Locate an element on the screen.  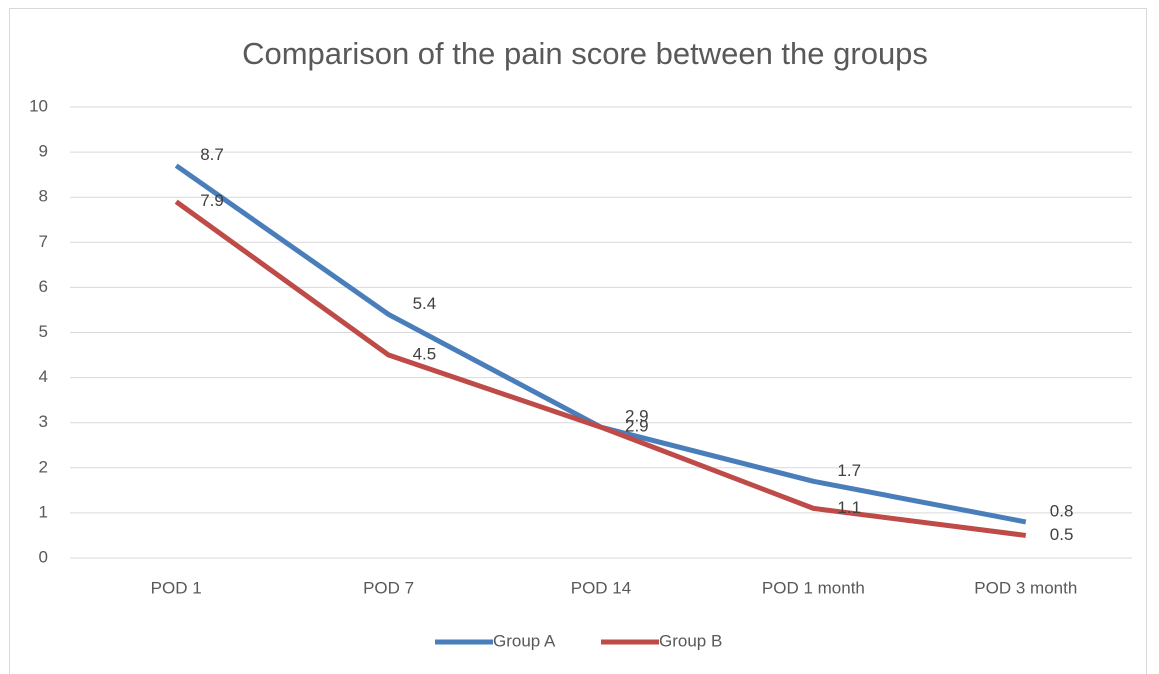
y-tick-label: 10 is located at coordinates (38, 105).